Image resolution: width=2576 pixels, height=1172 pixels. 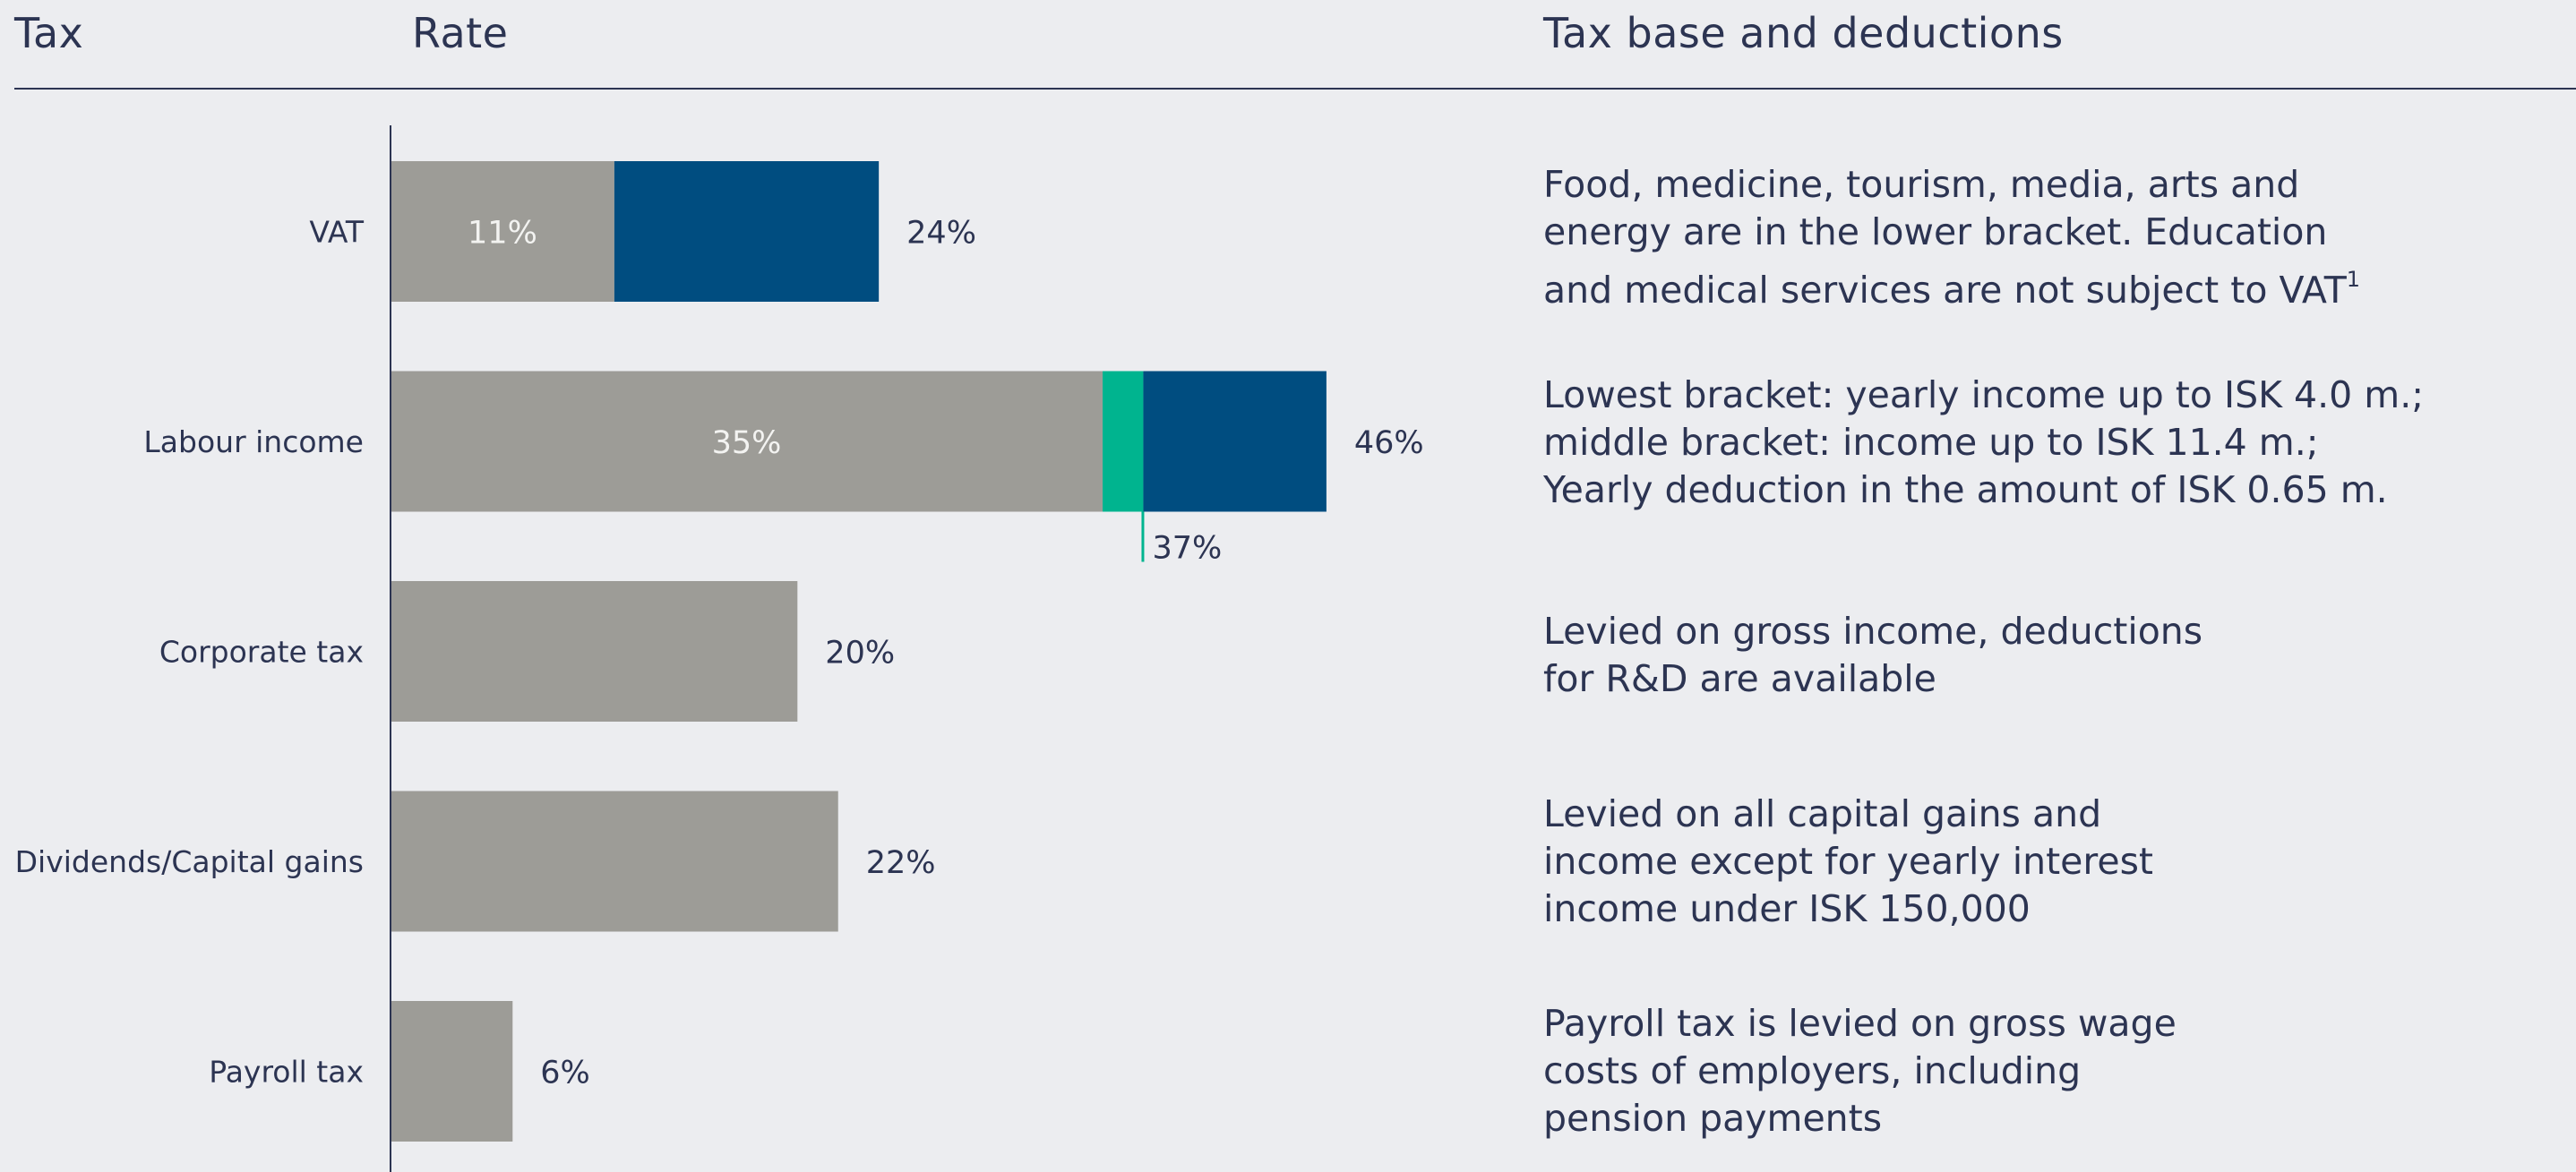 What do you see at coordinates (1187, 549) in the screenshot?
I see `annotation-label: 37%` at bounding box center [1187, 549].